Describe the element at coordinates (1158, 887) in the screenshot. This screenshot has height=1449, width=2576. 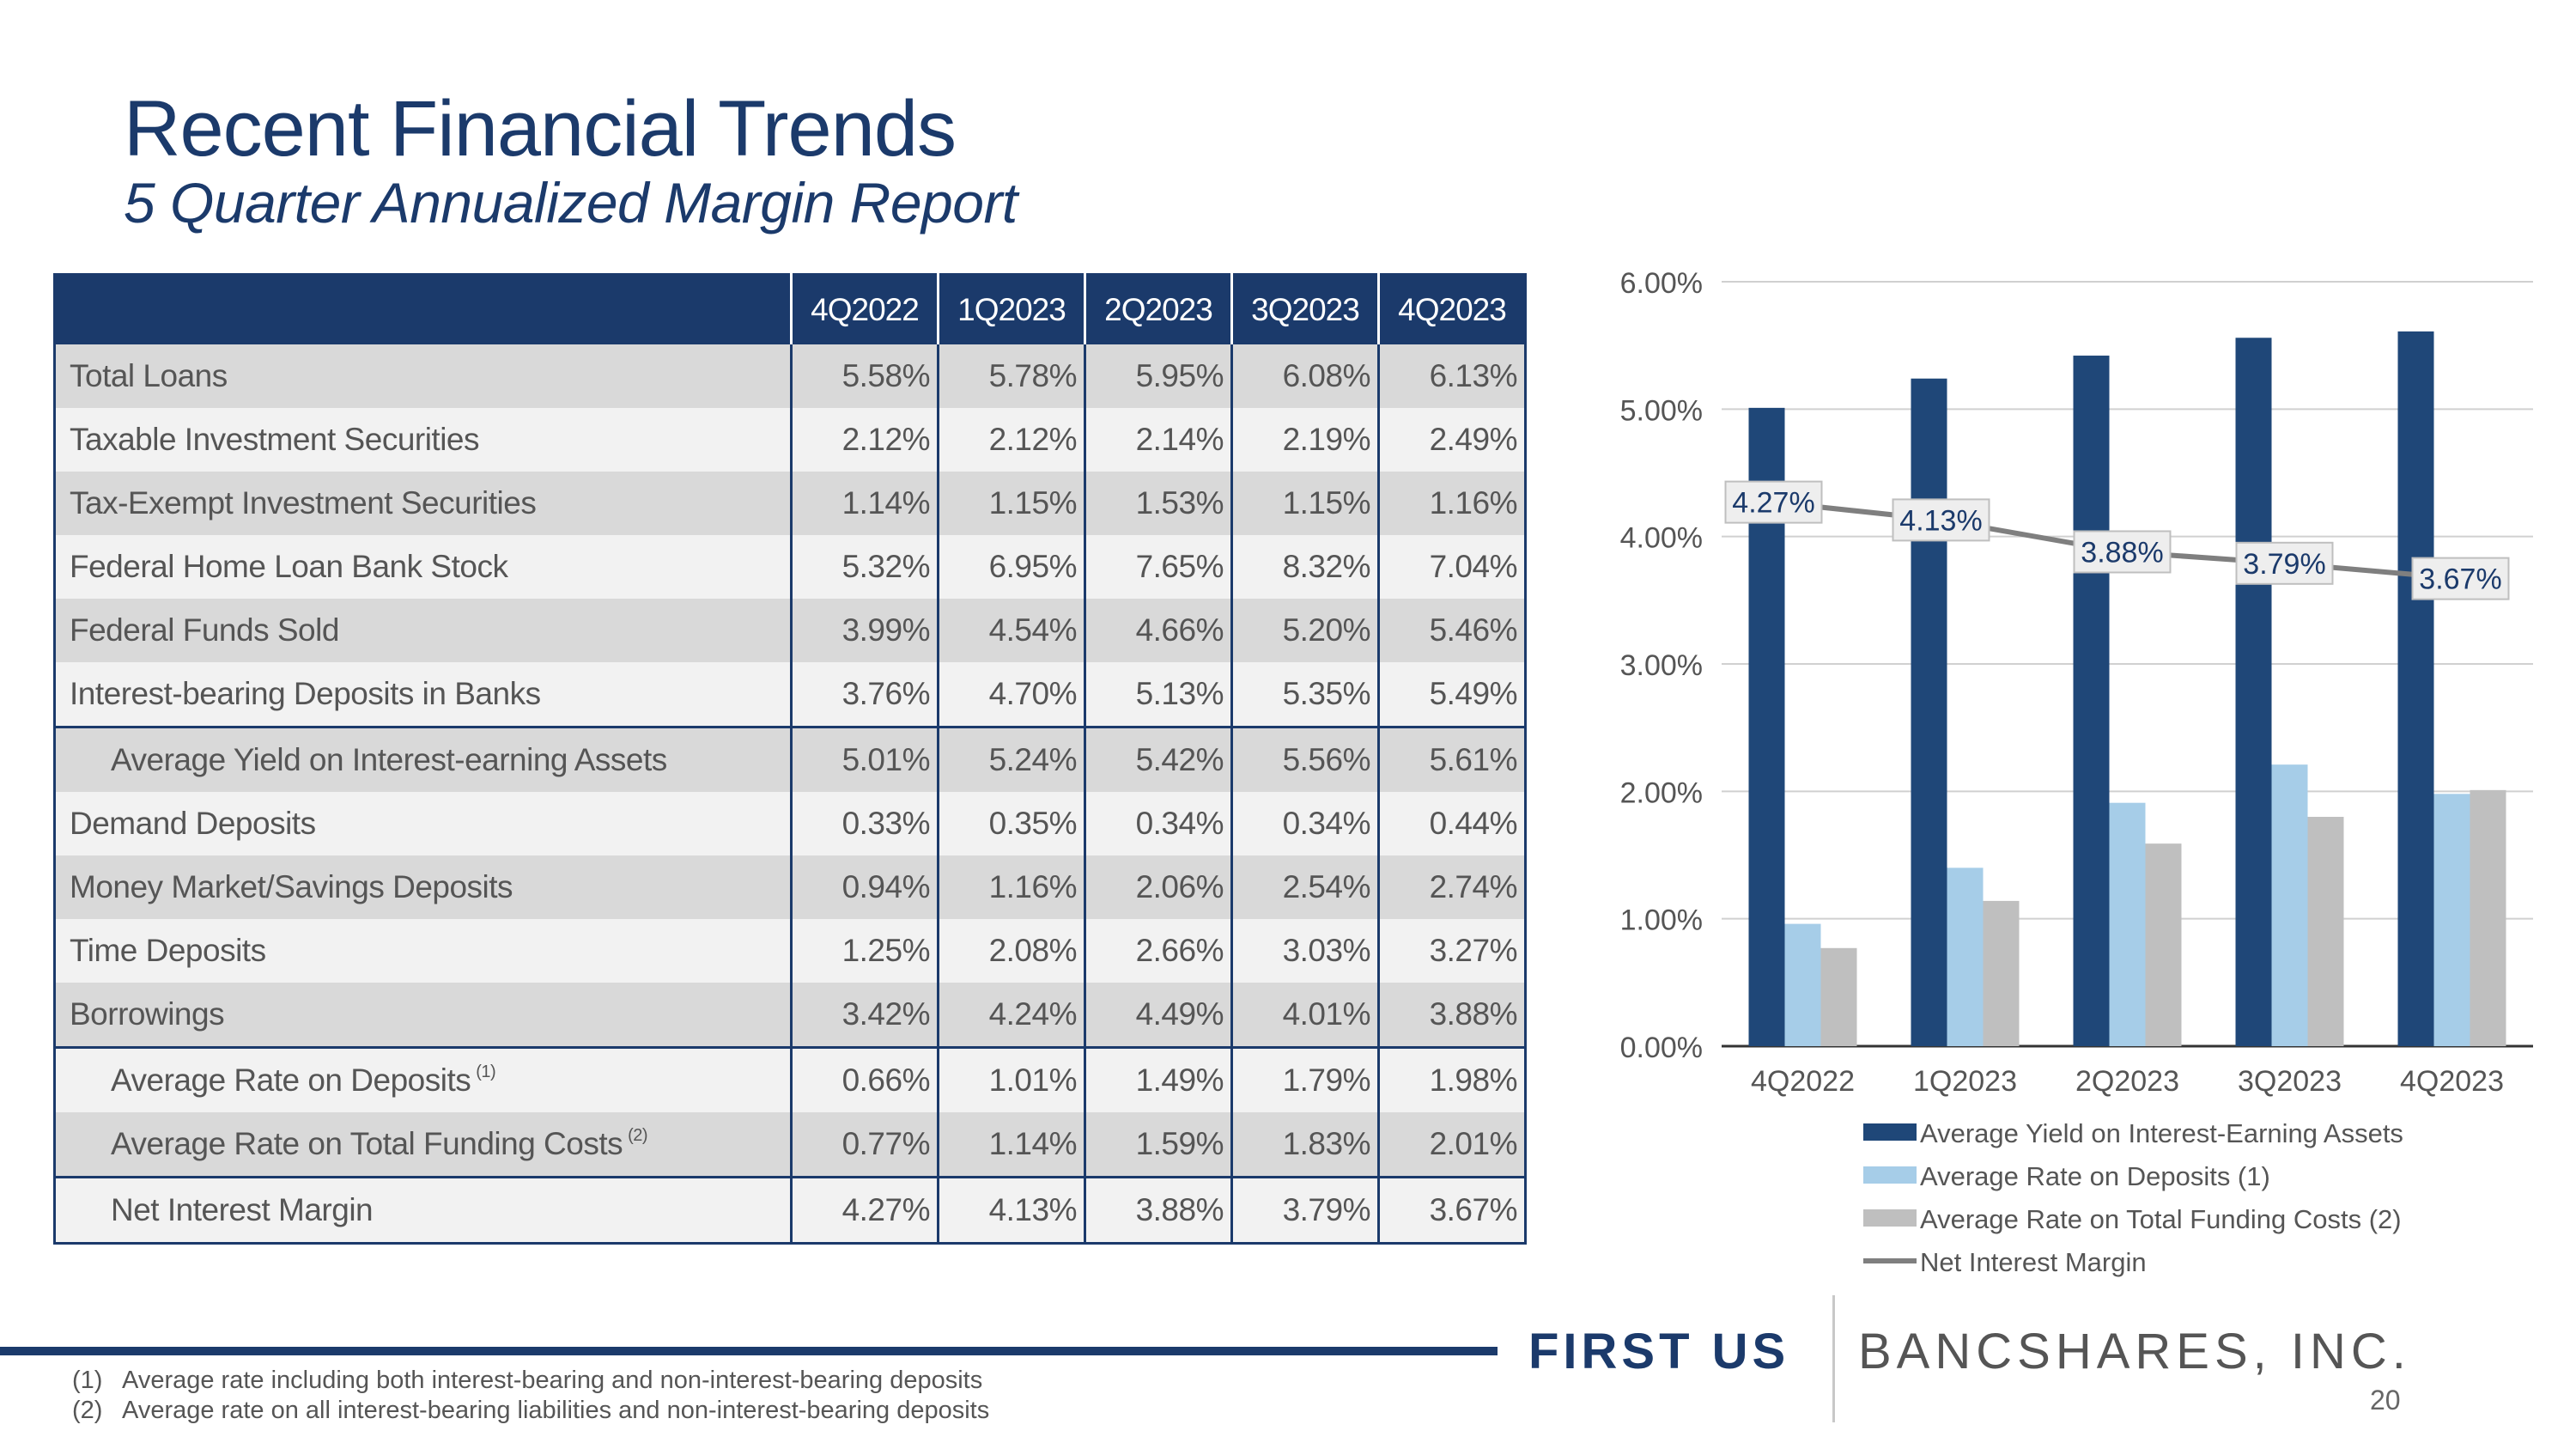
I see `row-value: 2.06%` at that location.